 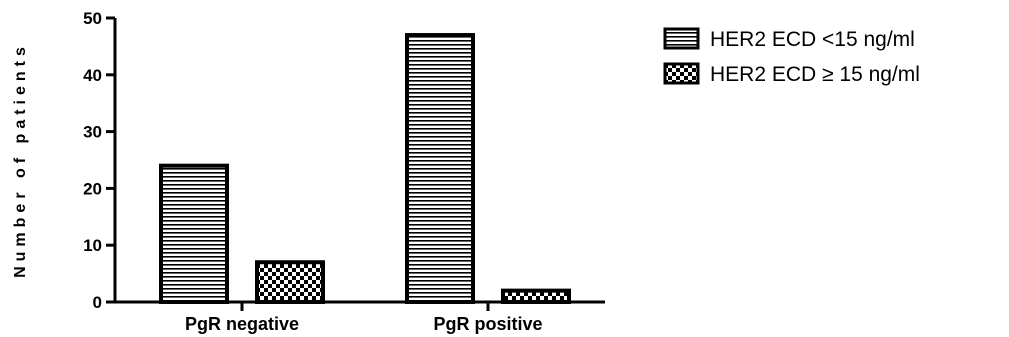 I want to click on y-ticks: 0 10 20 30 40 50, so click(x=99, y=160).